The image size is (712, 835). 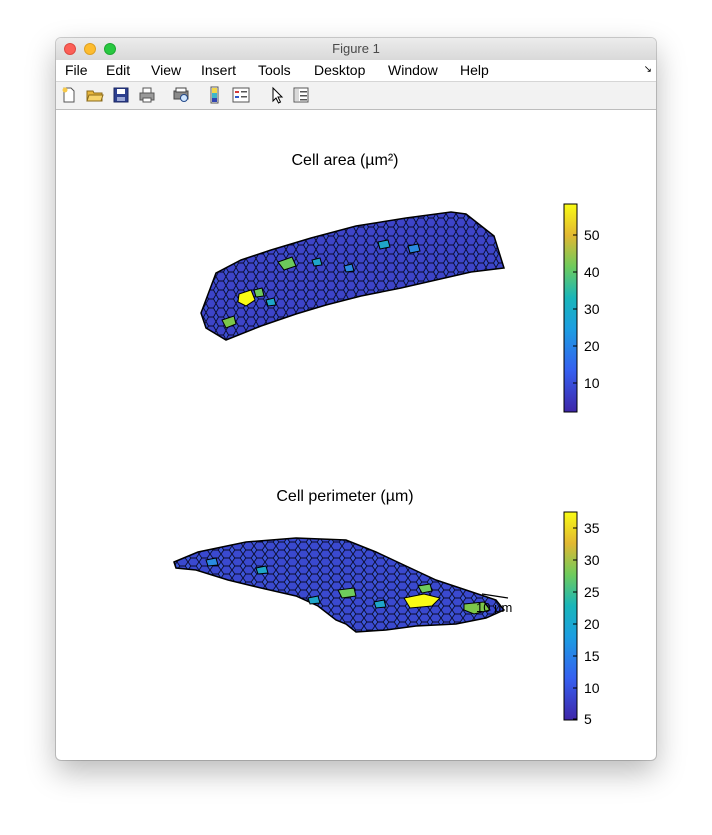 I want to click on colorbar-area-tick-50: 50, so click(x=592, y=235).